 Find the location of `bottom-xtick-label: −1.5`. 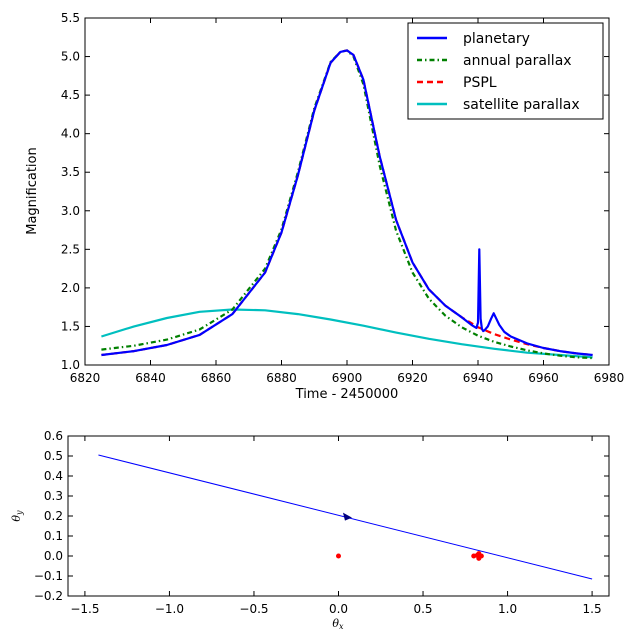

bottom-xtick-label: −1.5 is located at coordinates (84, 609).